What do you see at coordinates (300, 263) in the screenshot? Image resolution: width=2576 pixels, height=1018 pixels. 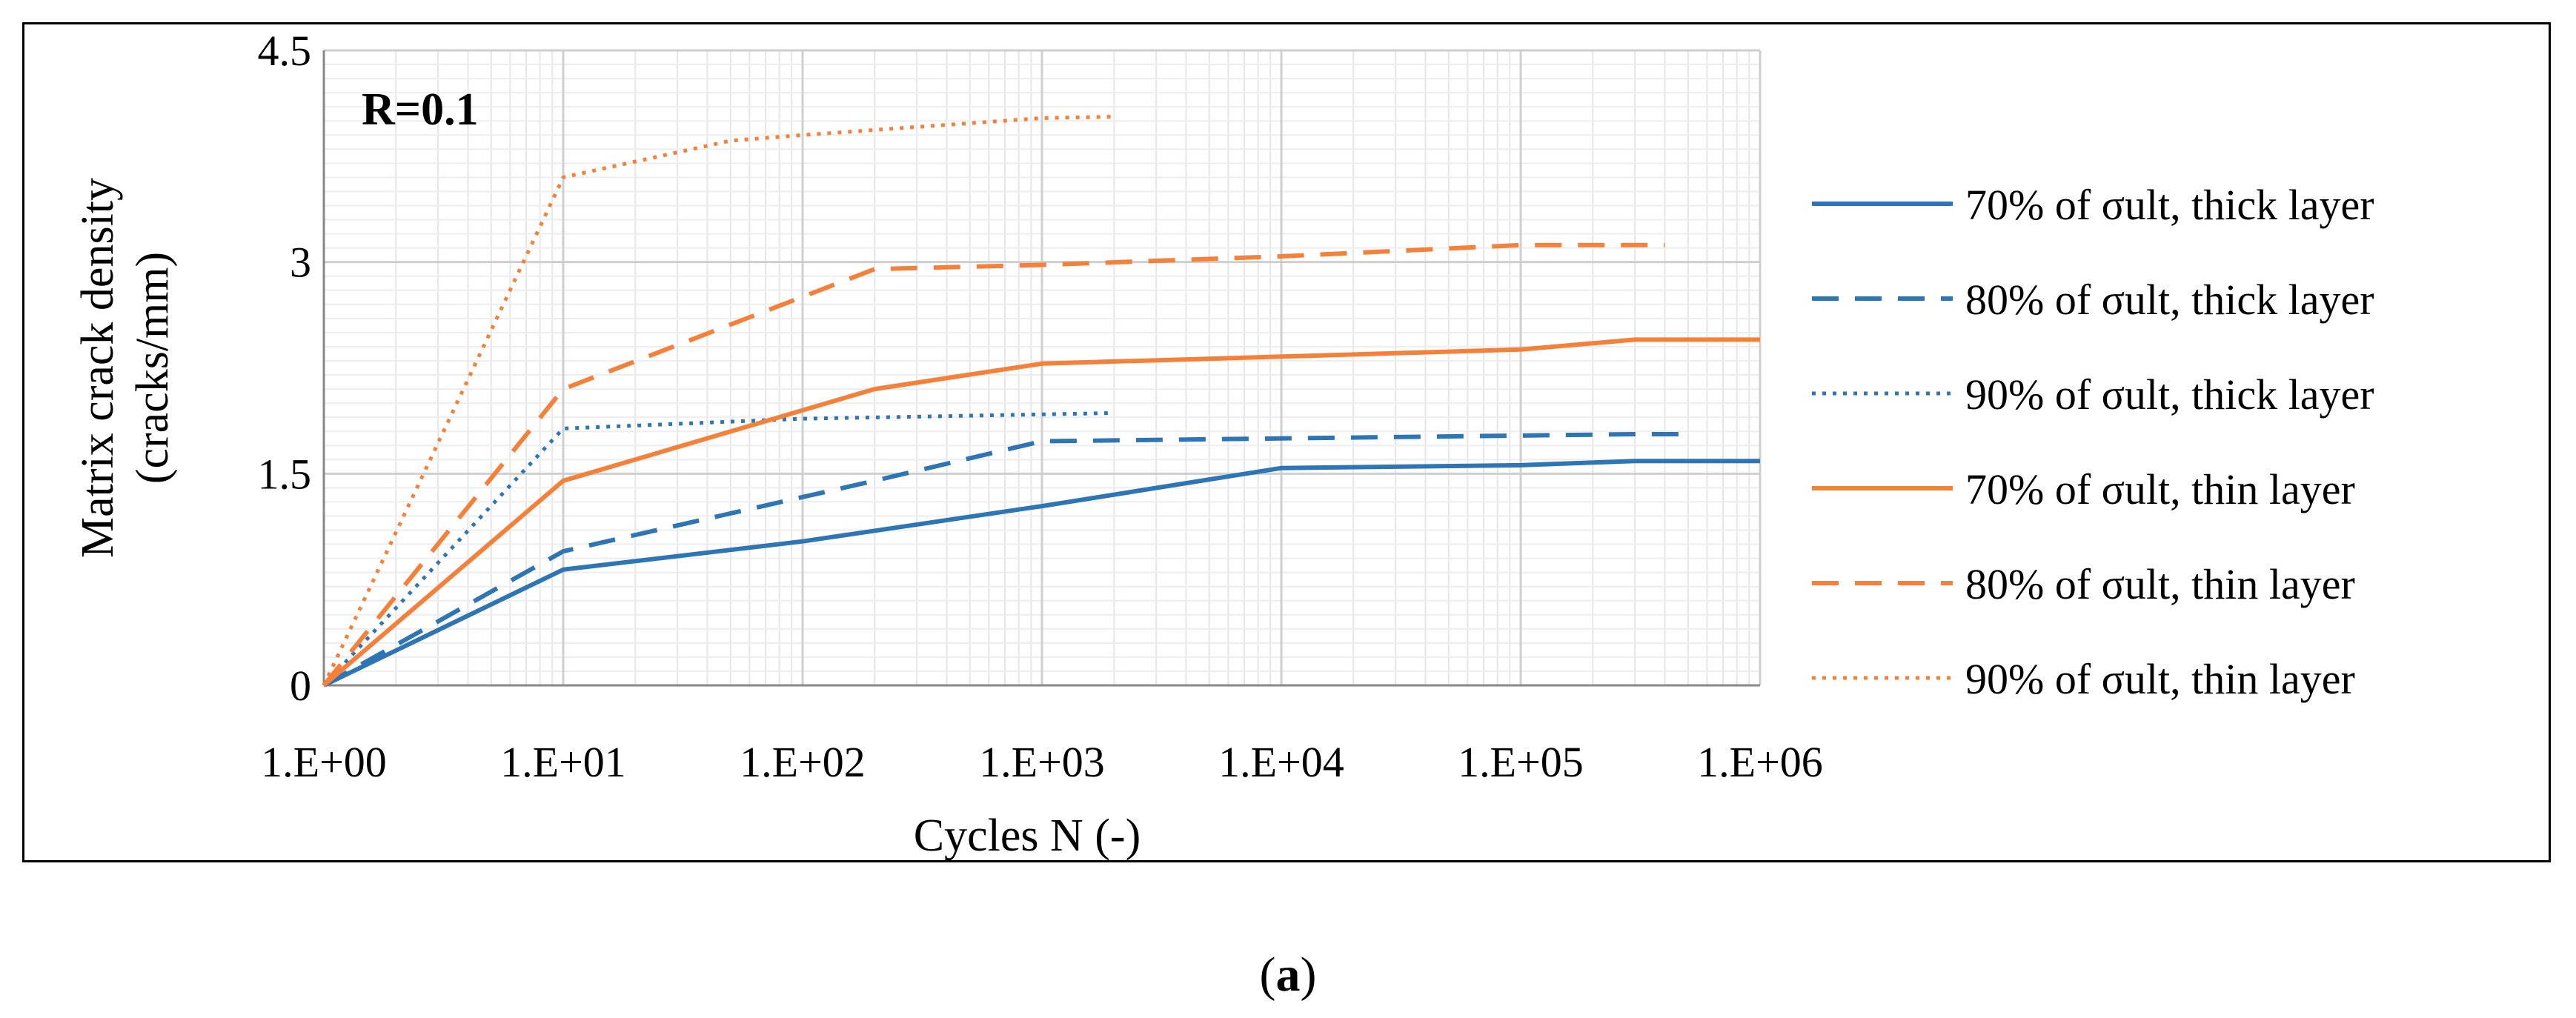 I see `y-tick-label: 3` at bounding box center [300, 263].